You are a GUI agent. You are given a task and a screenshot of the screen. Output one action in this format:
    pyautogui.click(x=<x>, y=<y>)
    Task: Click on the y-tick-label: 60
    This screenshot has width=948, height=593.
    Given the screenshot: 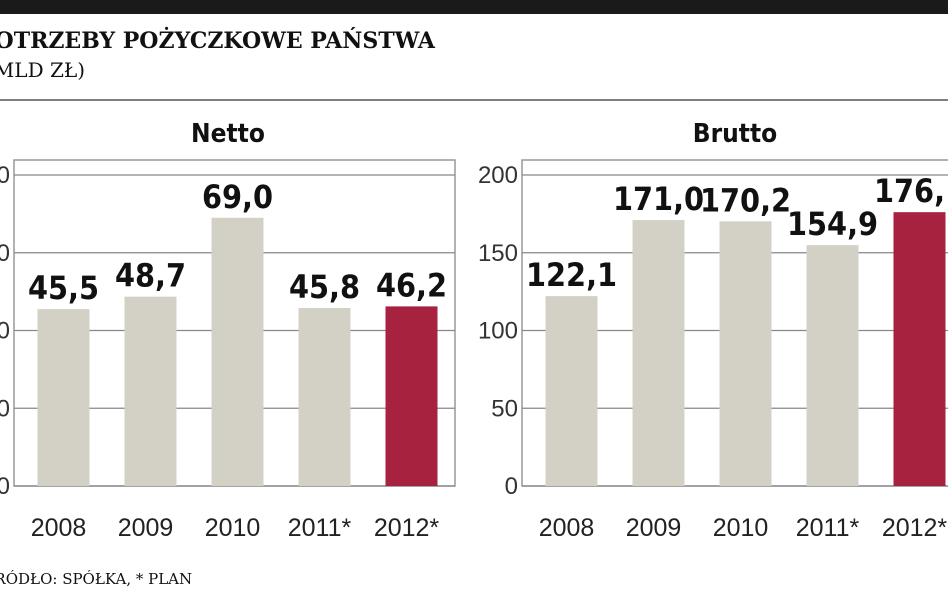 What is the action you would take?
    pyautogui.click(x=5, y=253)
    